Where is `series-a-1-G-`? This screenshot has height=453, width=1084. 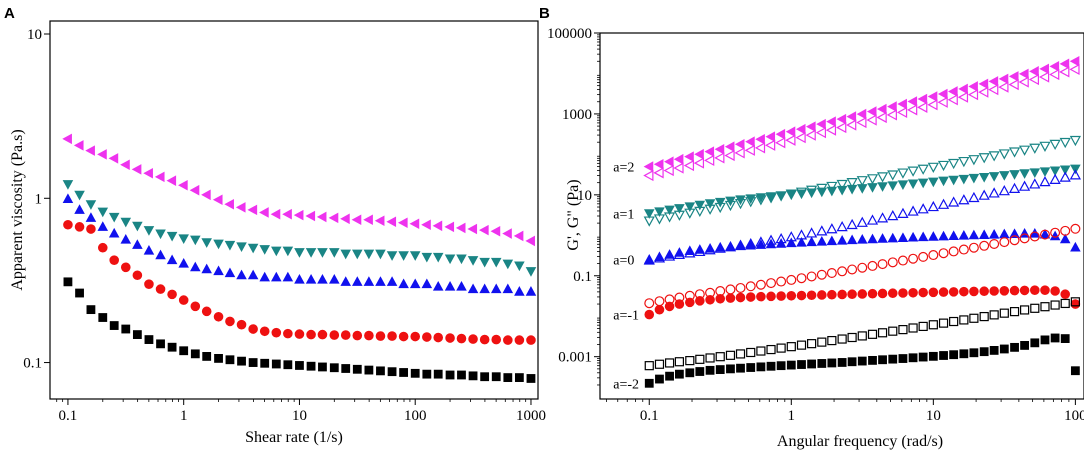
series-a-1-G- is located at coordinates (862, 181).